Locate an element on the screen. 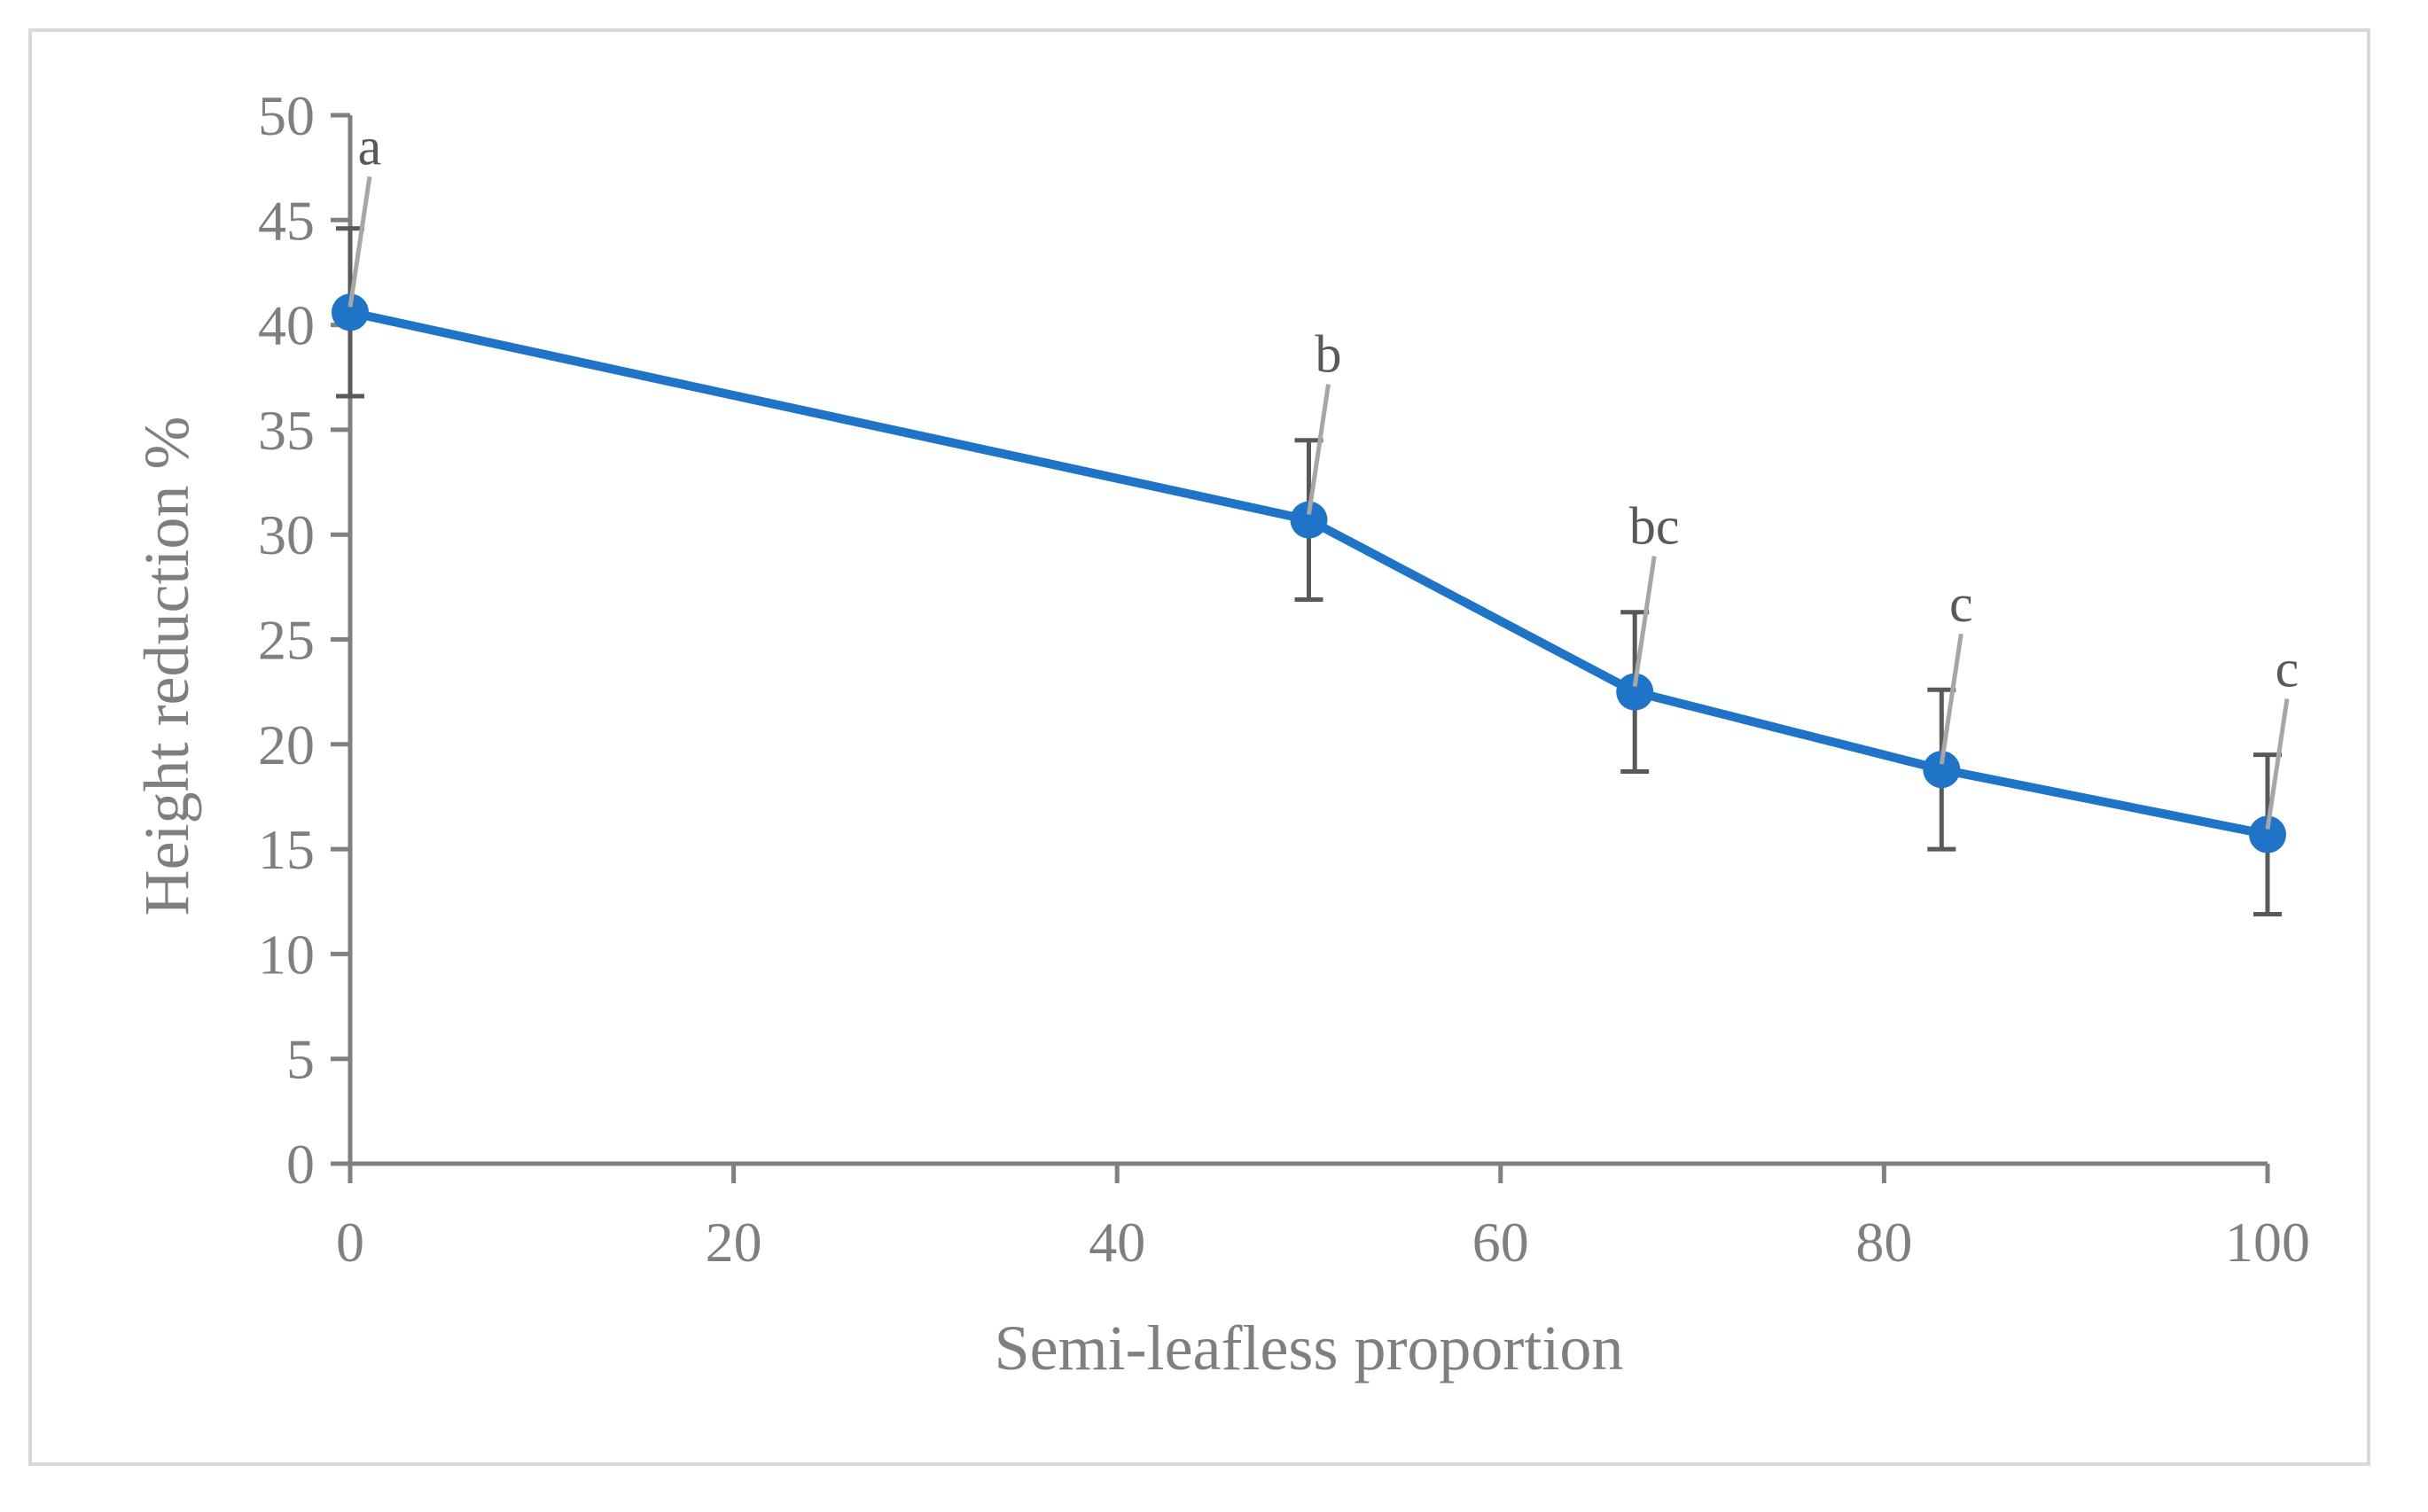 The height and width of the screenshot is (1512, 2428). y-tick-label: 20 is located at coordinates (286, 745).